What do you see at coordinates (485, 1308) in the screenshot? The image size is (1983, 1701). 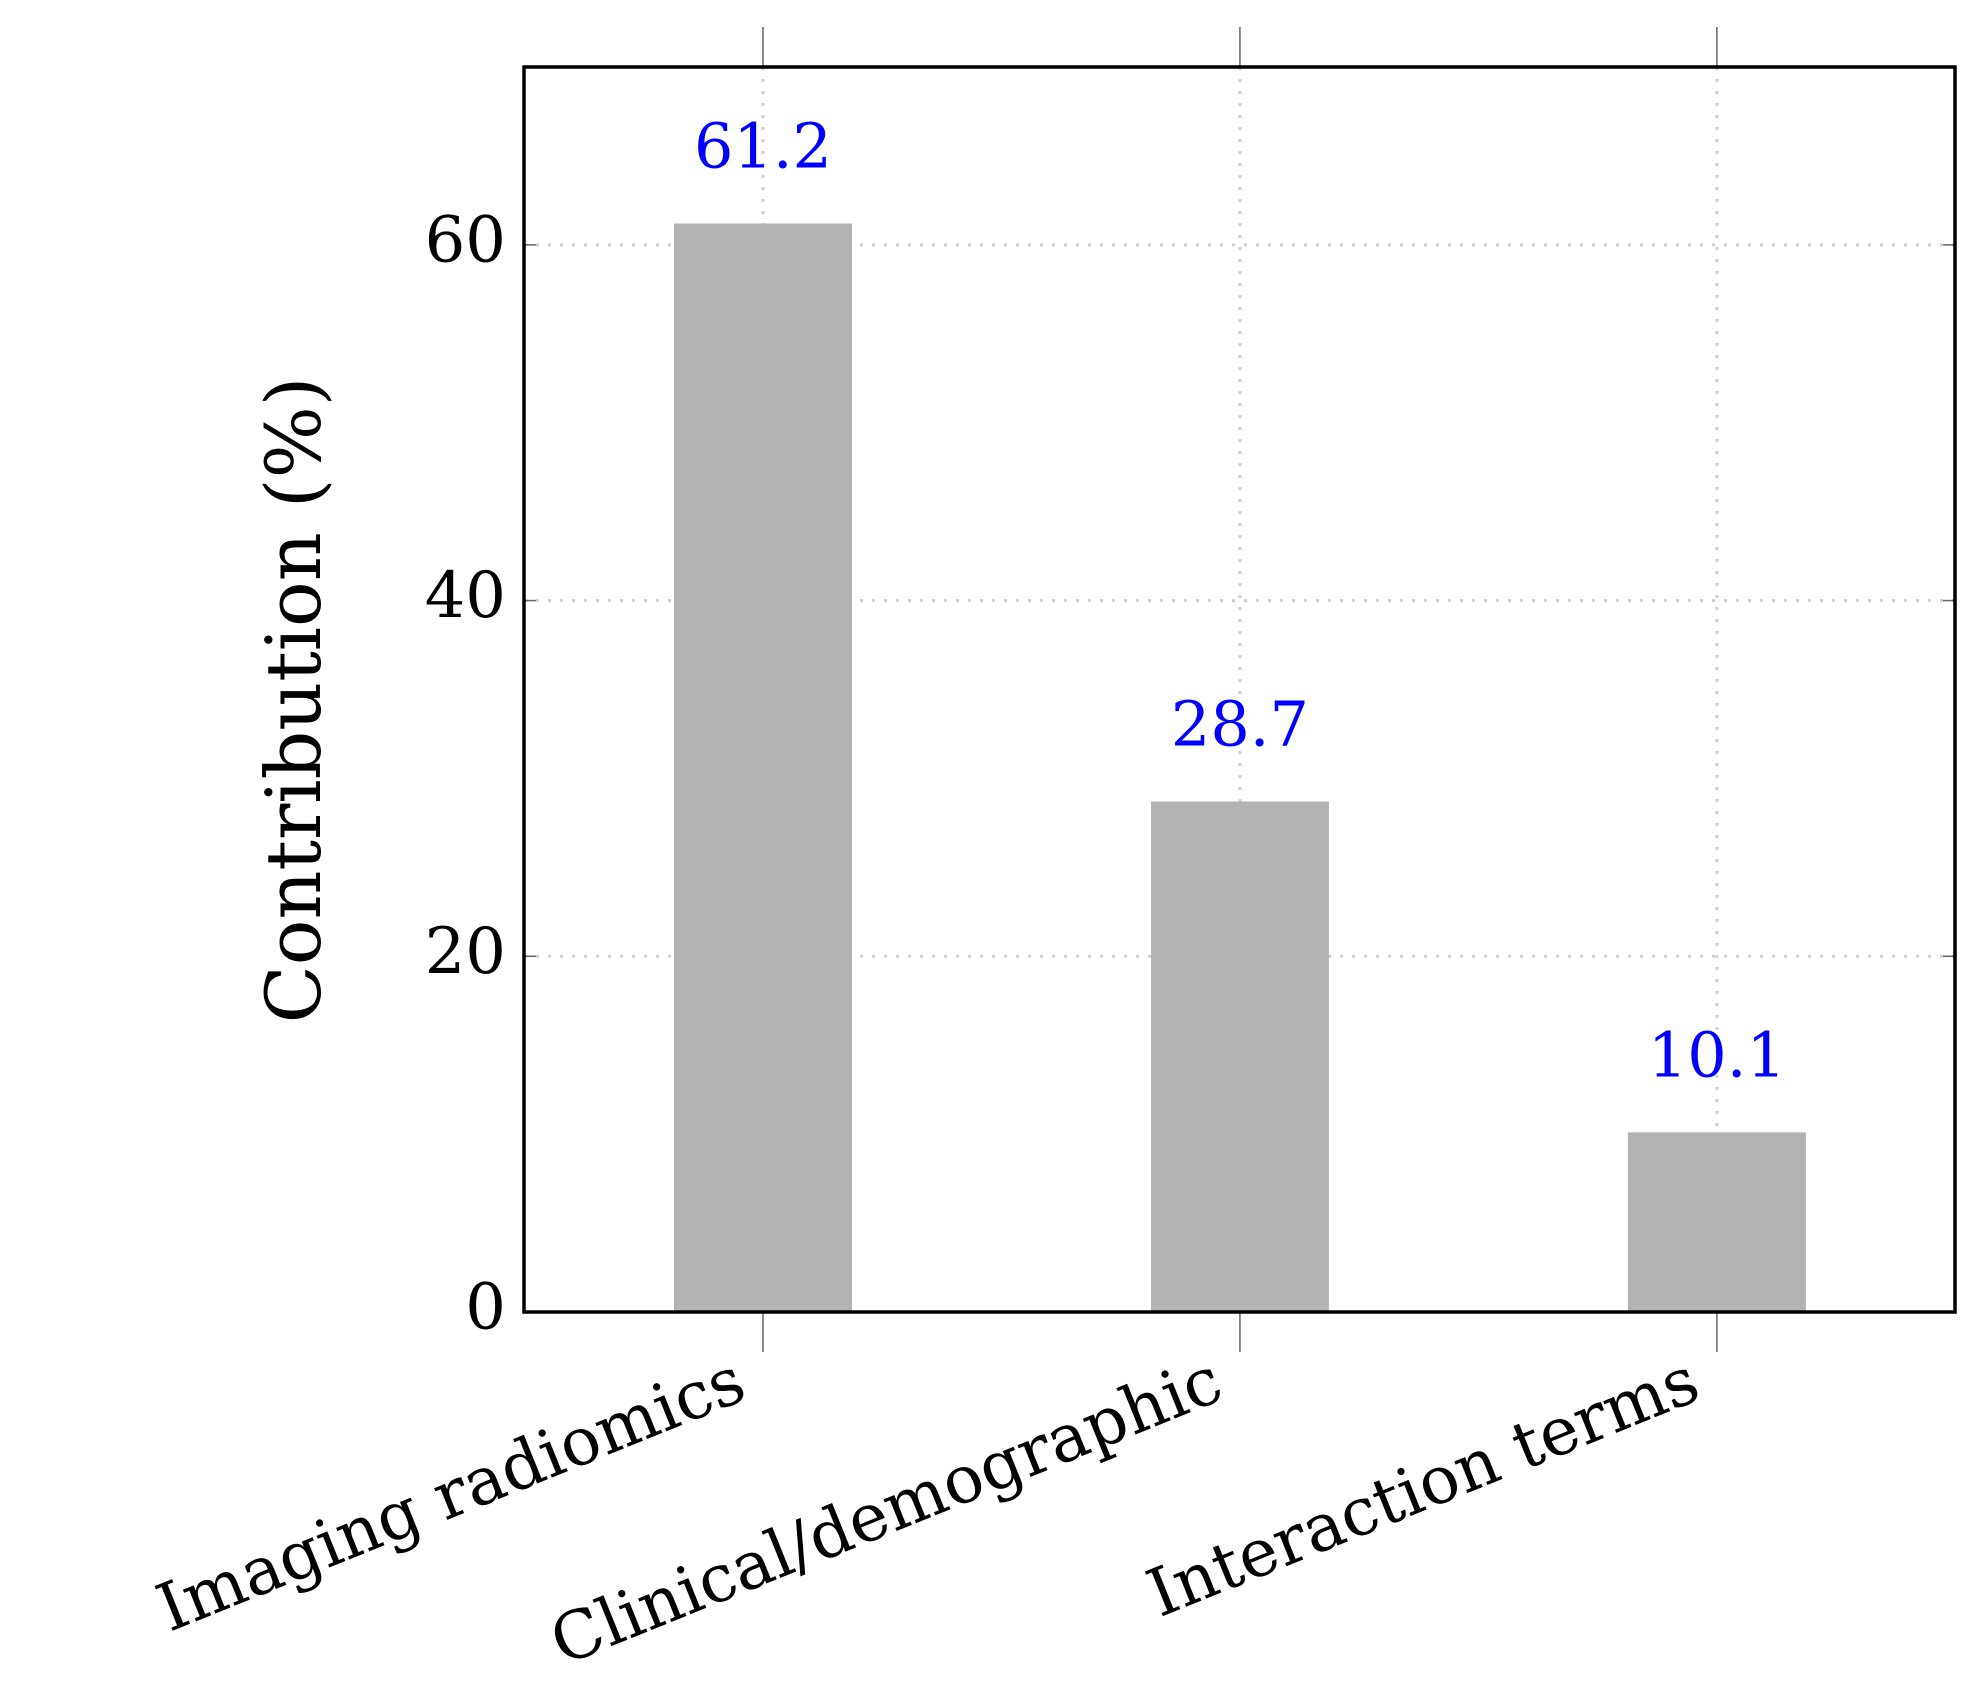 I see `y-tick-label: 0` at bounding box center [485, 1308].